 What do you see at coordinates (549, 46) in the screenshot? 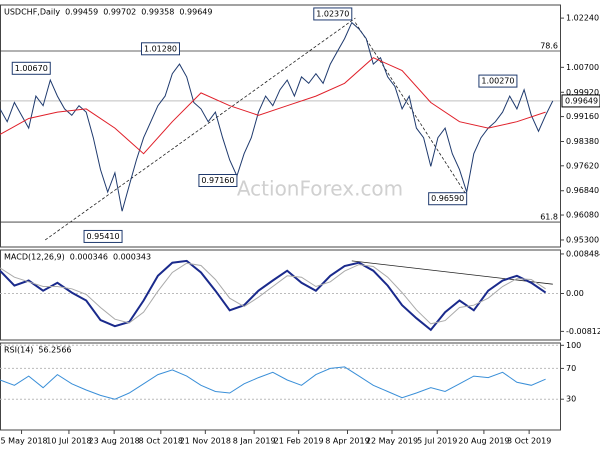
I see `fib-label: 78.6` at bounding box center [549, 46].